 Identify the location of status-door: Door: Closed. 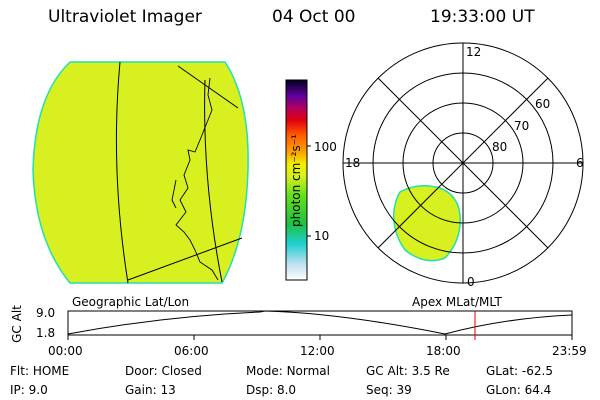
(163, 371).